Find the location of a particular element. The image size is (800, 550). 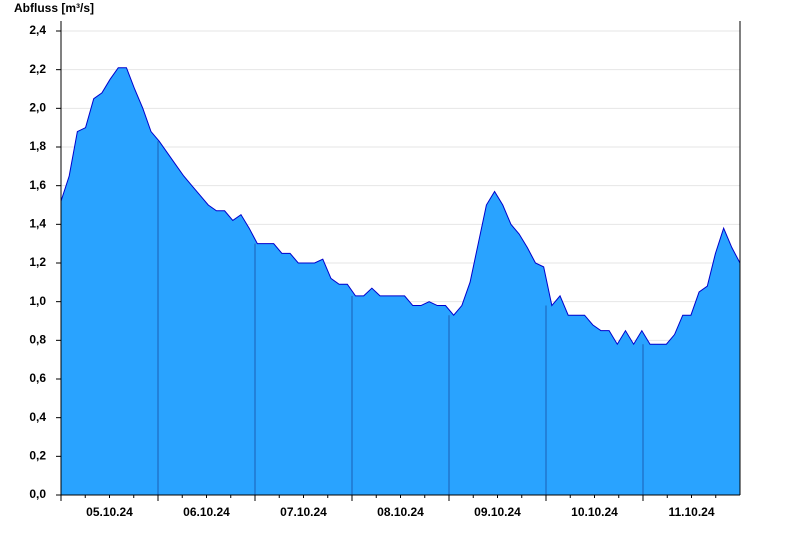

y-tick-label: 1,4 is located at coordinates (37, 224).